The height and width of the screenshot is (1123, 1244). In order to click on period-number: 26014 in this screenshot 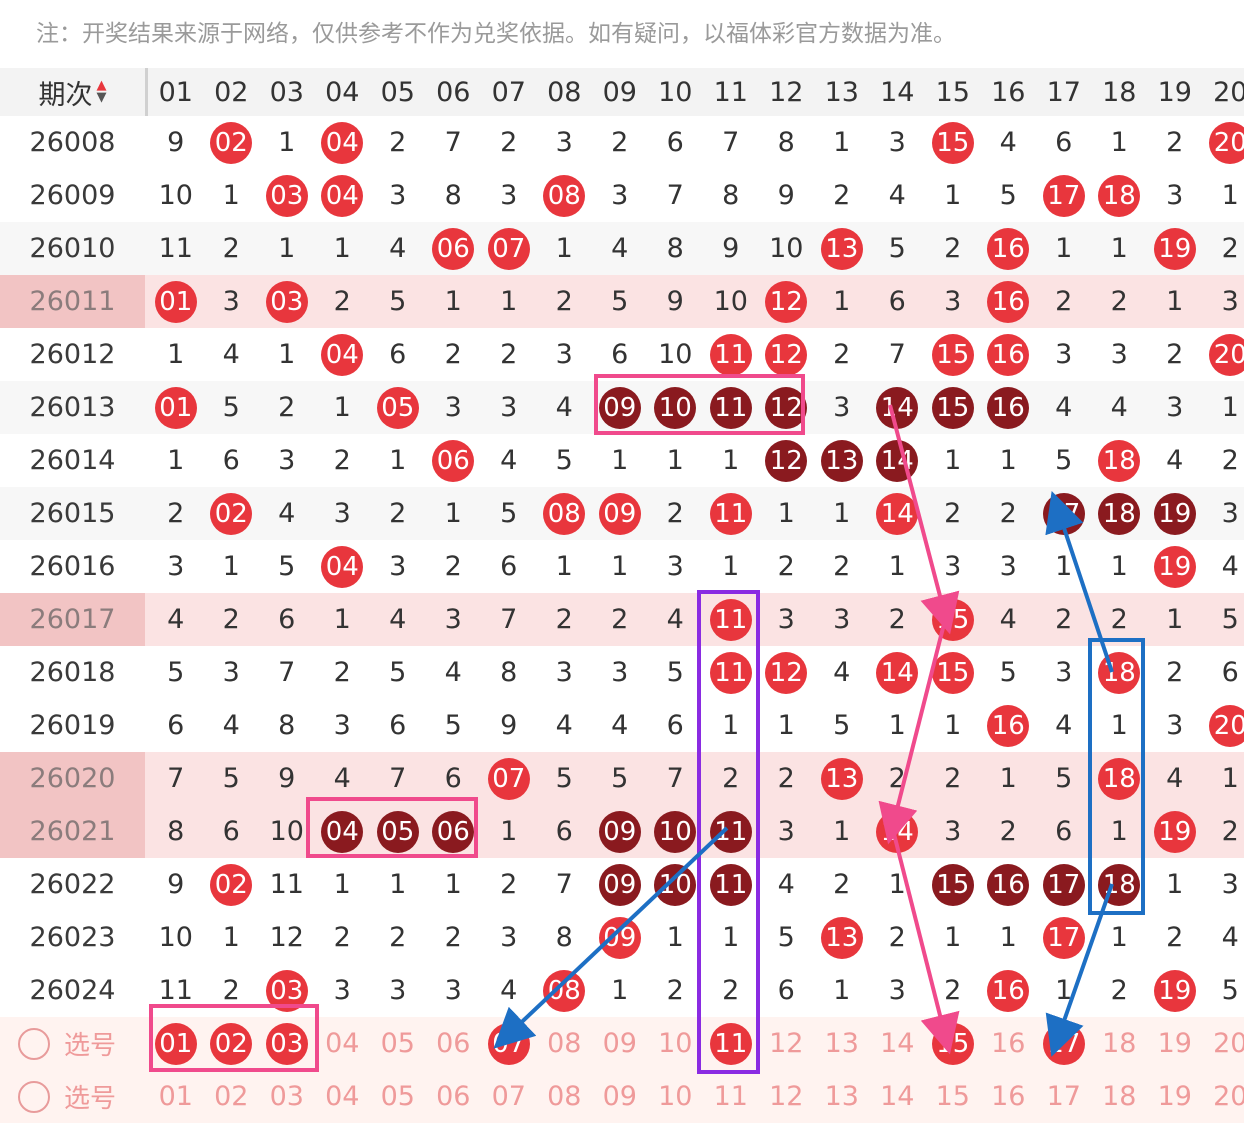, I will do `click(72, 460)`.